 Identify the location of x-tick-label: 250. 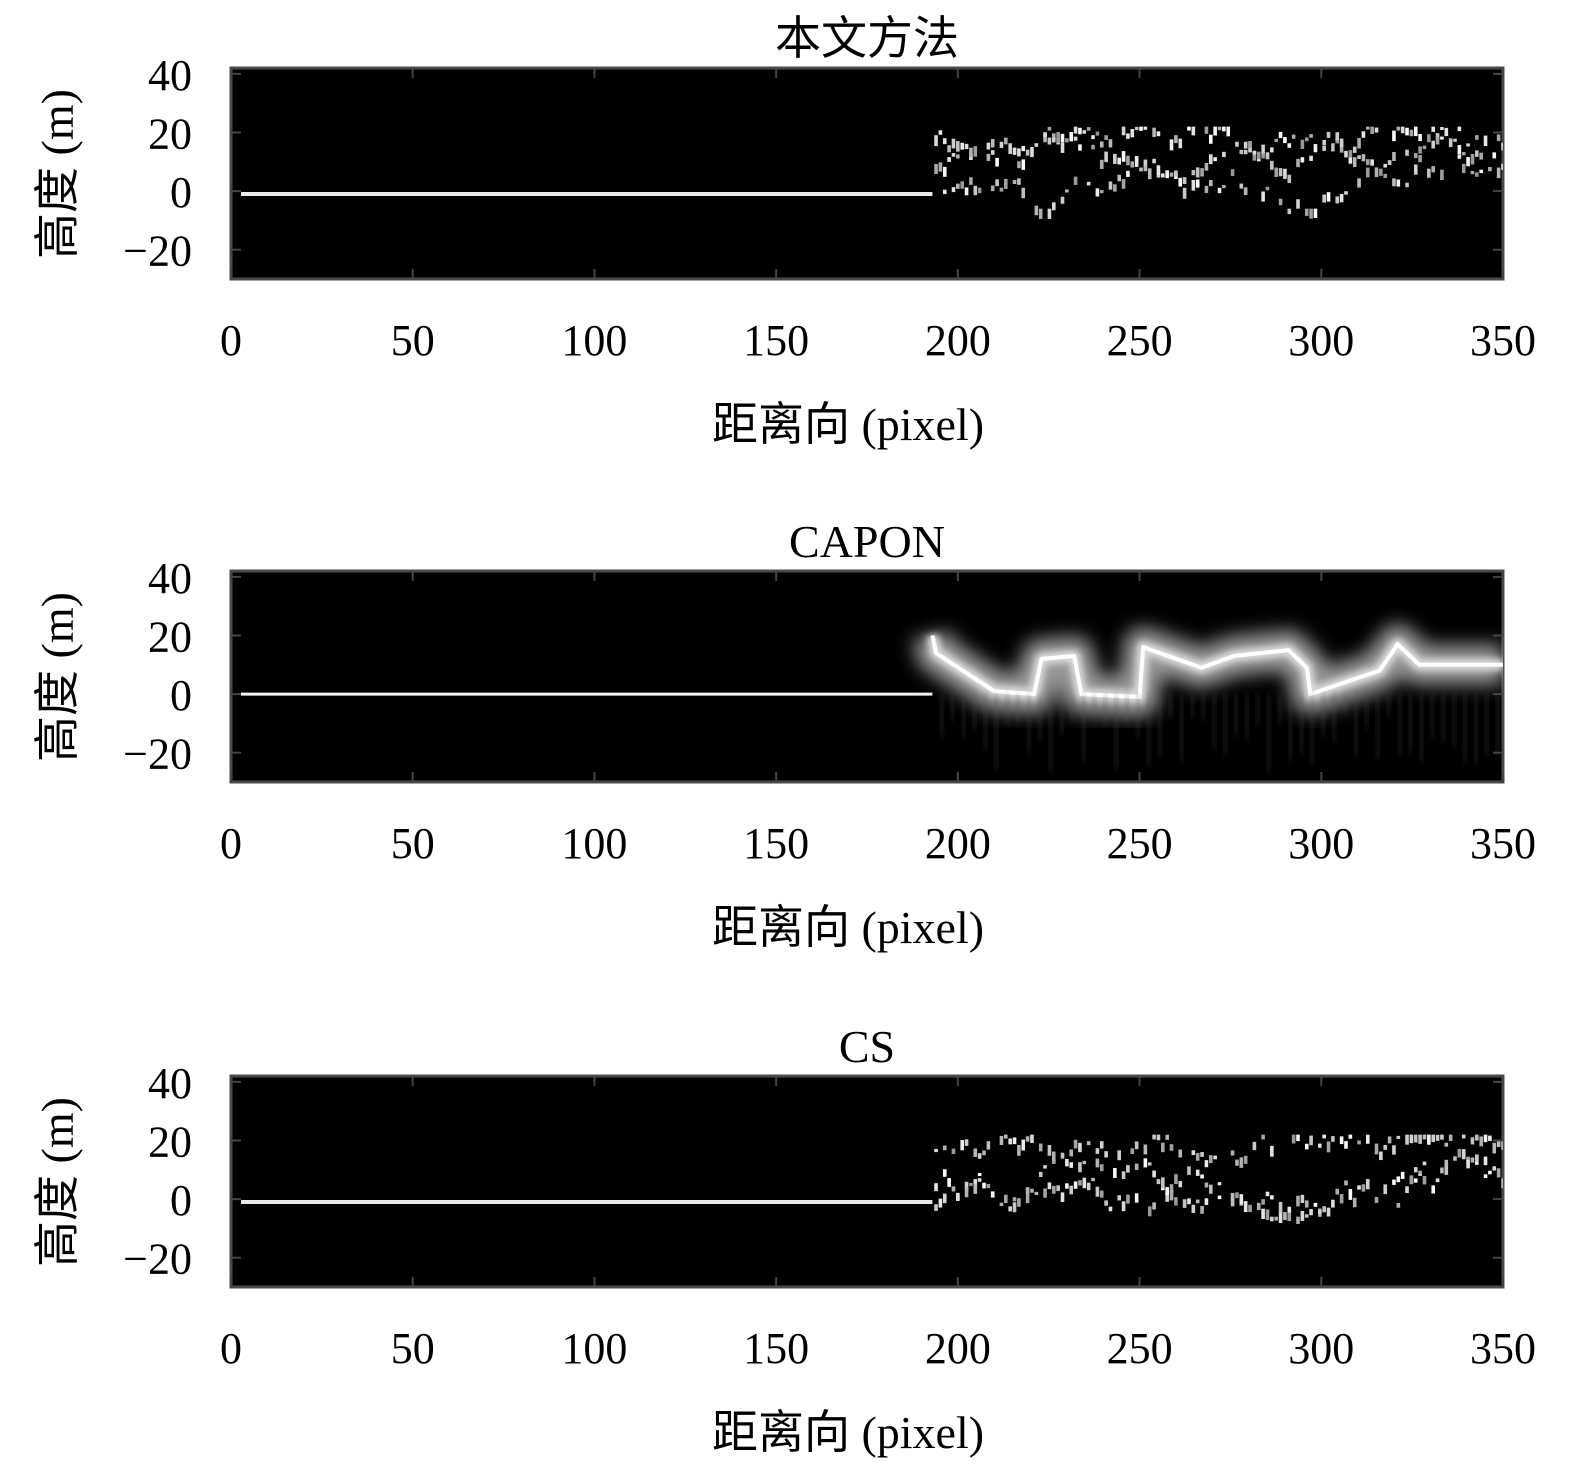
(1140, 843).